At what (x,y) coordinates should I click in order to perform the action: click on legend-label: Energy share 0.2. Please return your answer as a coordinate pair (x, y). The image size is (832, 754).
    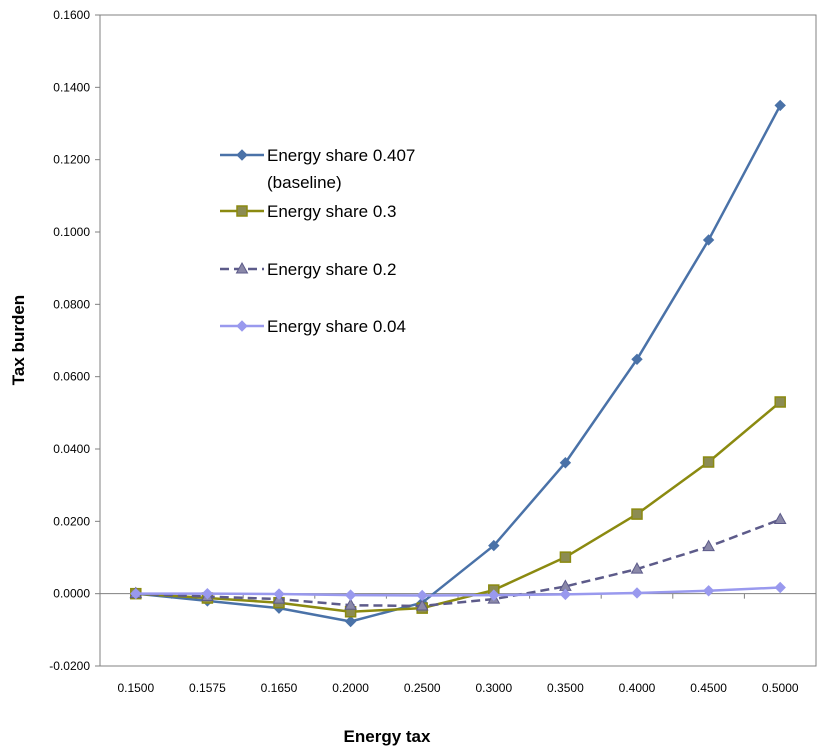
    Looking at the image, I should click on (331, 269).